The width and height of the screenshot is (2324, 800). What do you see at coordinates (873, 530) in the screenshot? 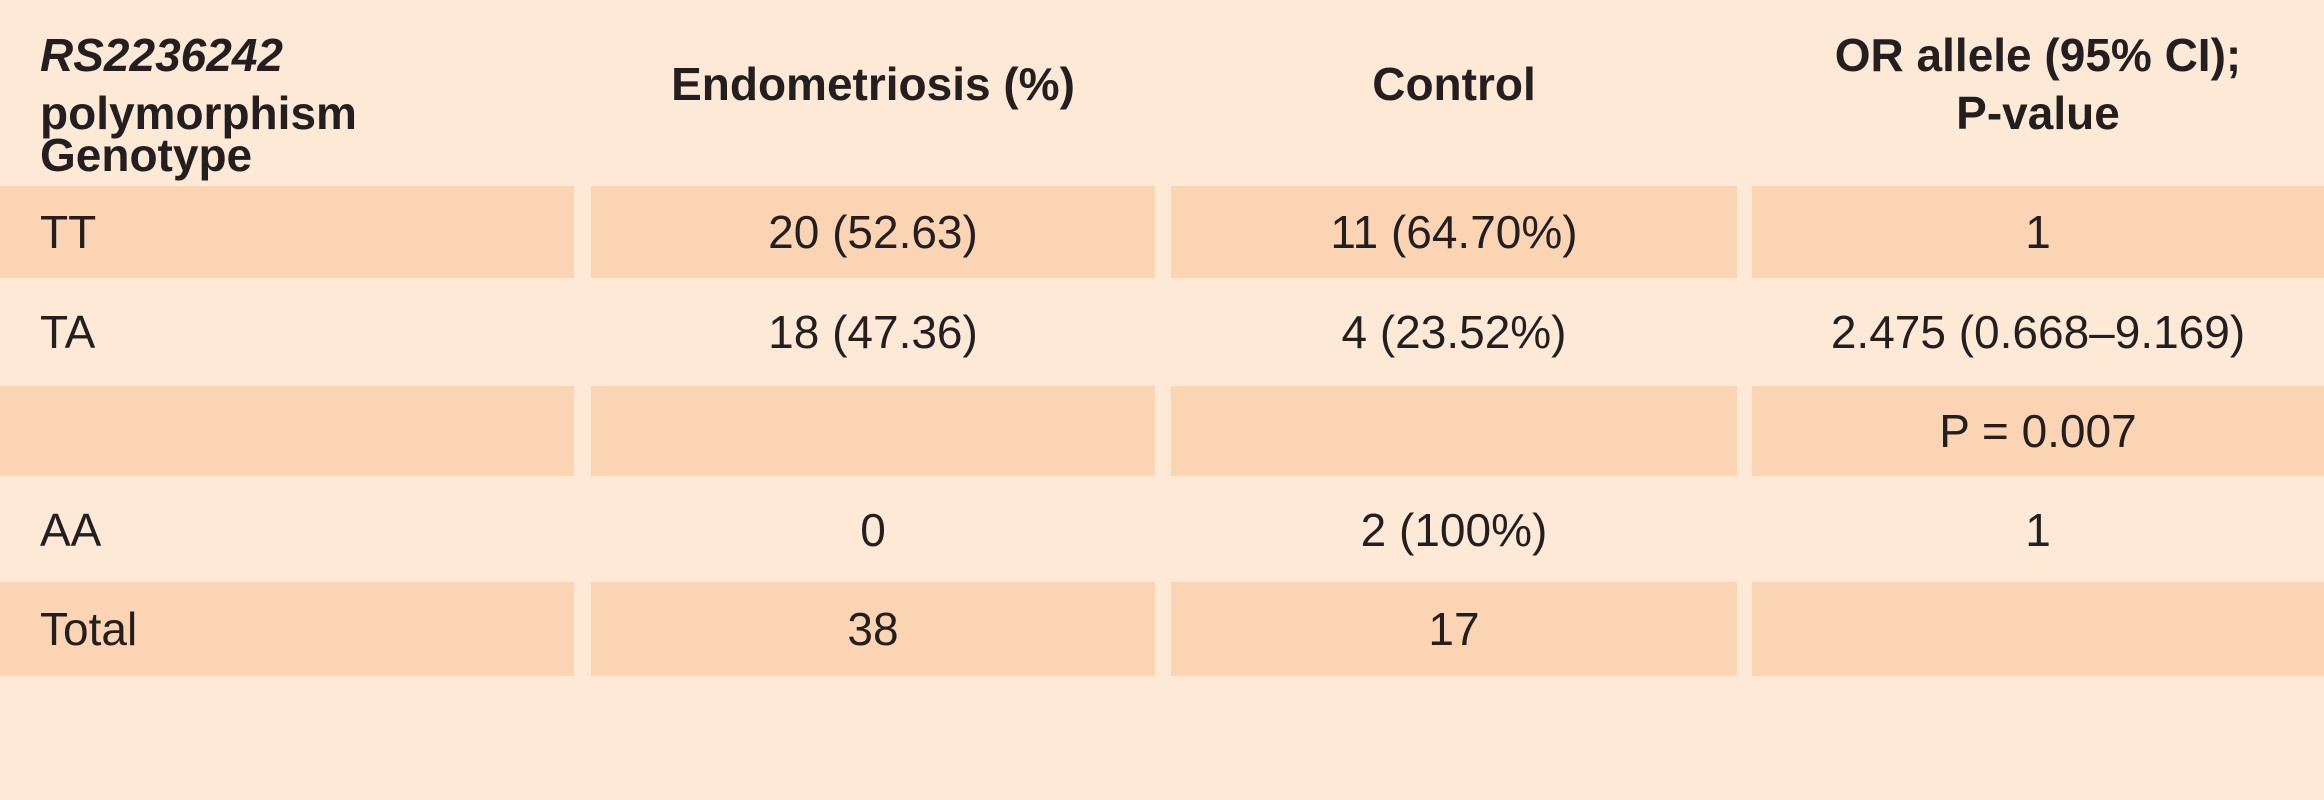
I see `cell-endometriosis: 0` at bounding box center [873, 530].